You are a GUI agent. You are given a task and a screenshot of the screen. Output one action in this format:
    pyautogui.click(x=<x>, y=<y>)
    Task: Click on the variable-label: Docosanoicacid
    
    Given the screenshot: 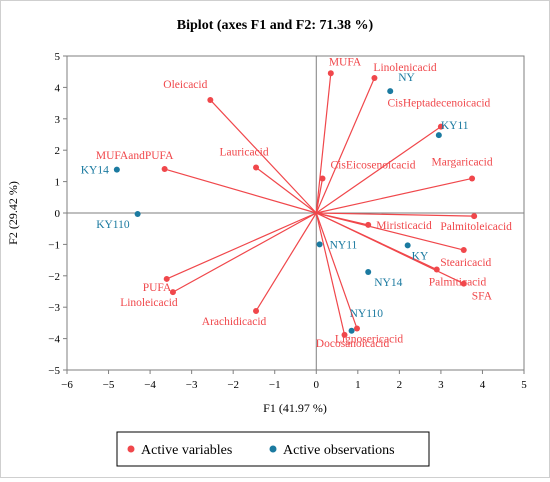 What is the action you would take?
    pyautogui.click(x=353, y=344)
    